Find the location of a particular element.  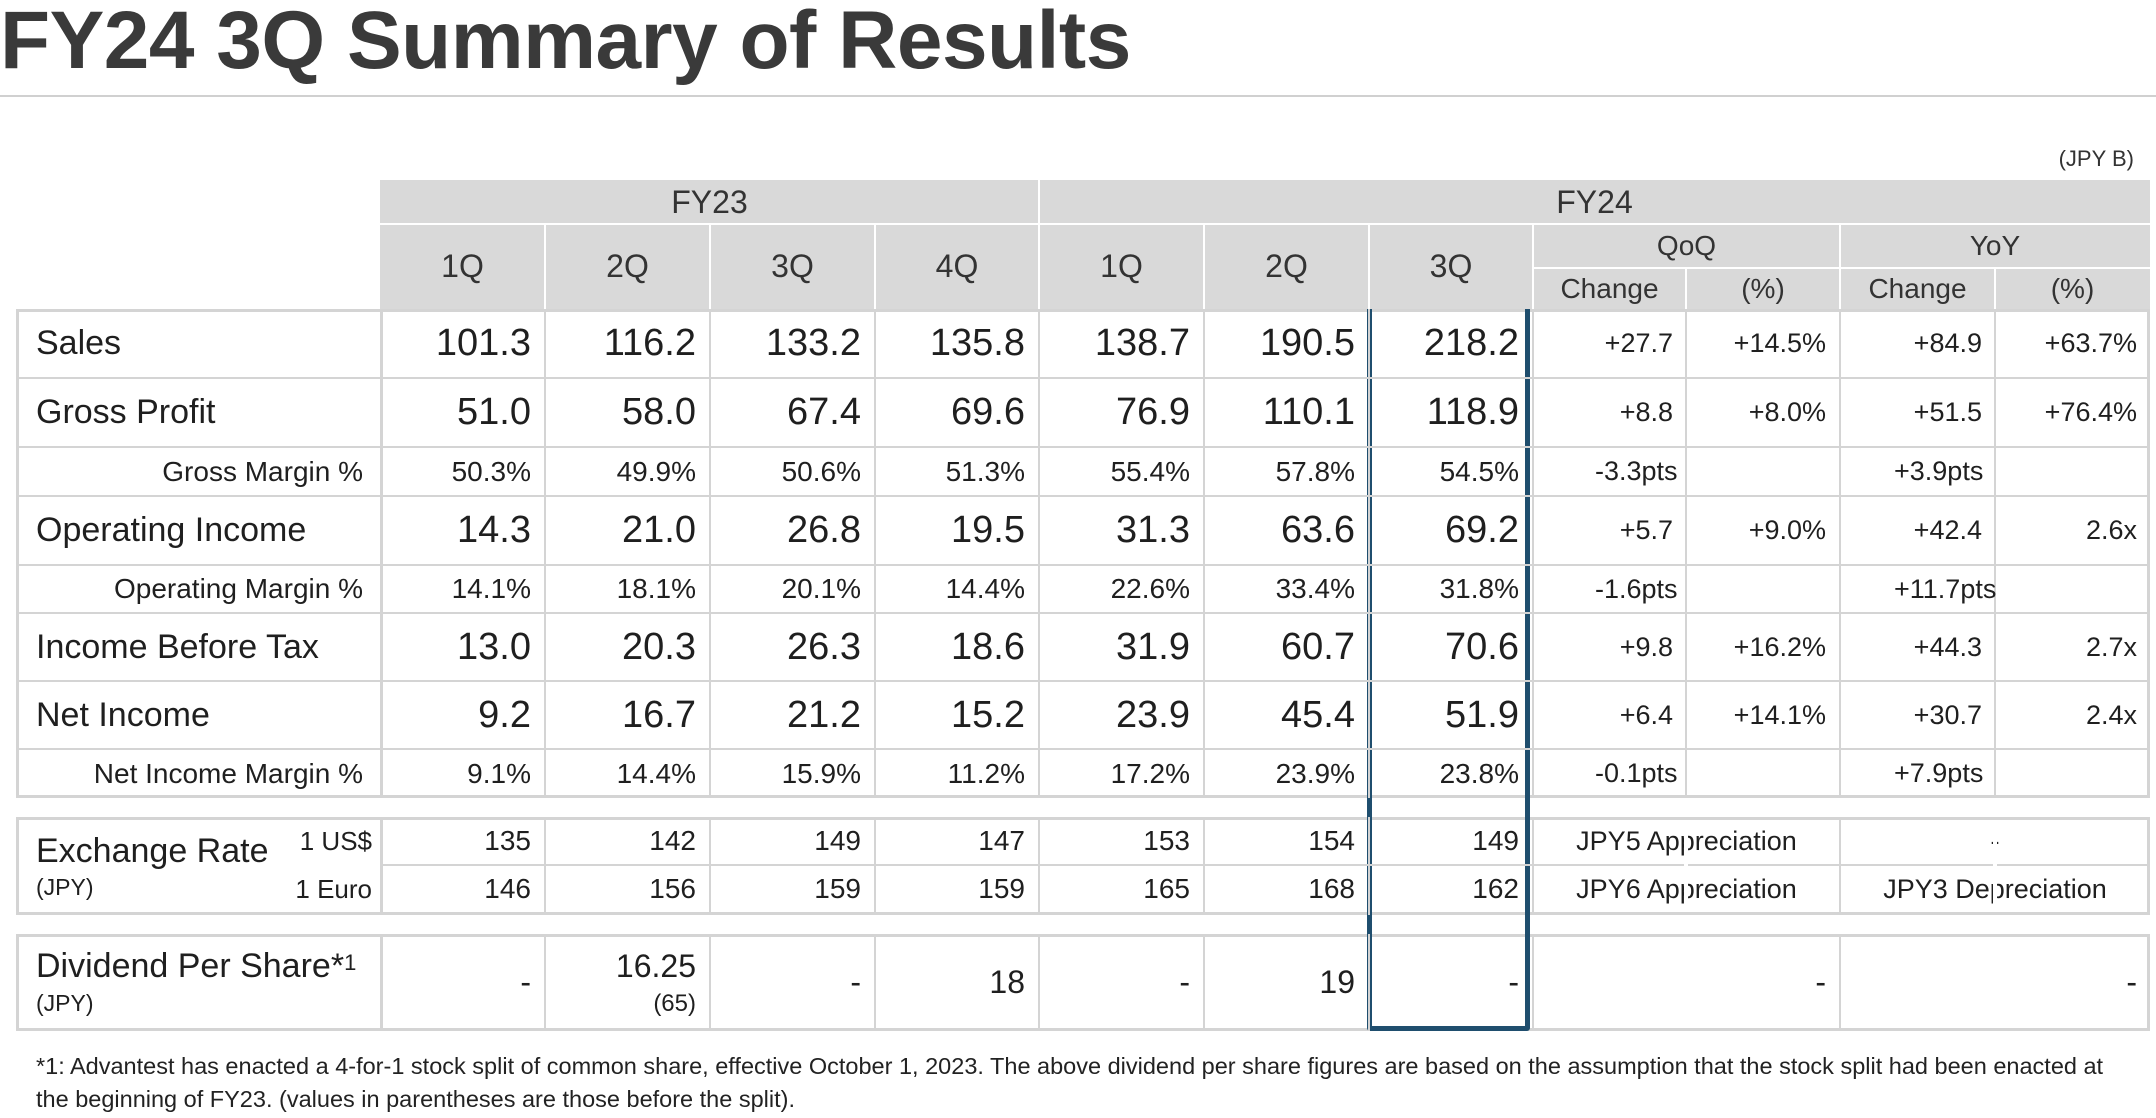

yoy-change-cell: +7.9pts is located at coordinates (1939, 773).